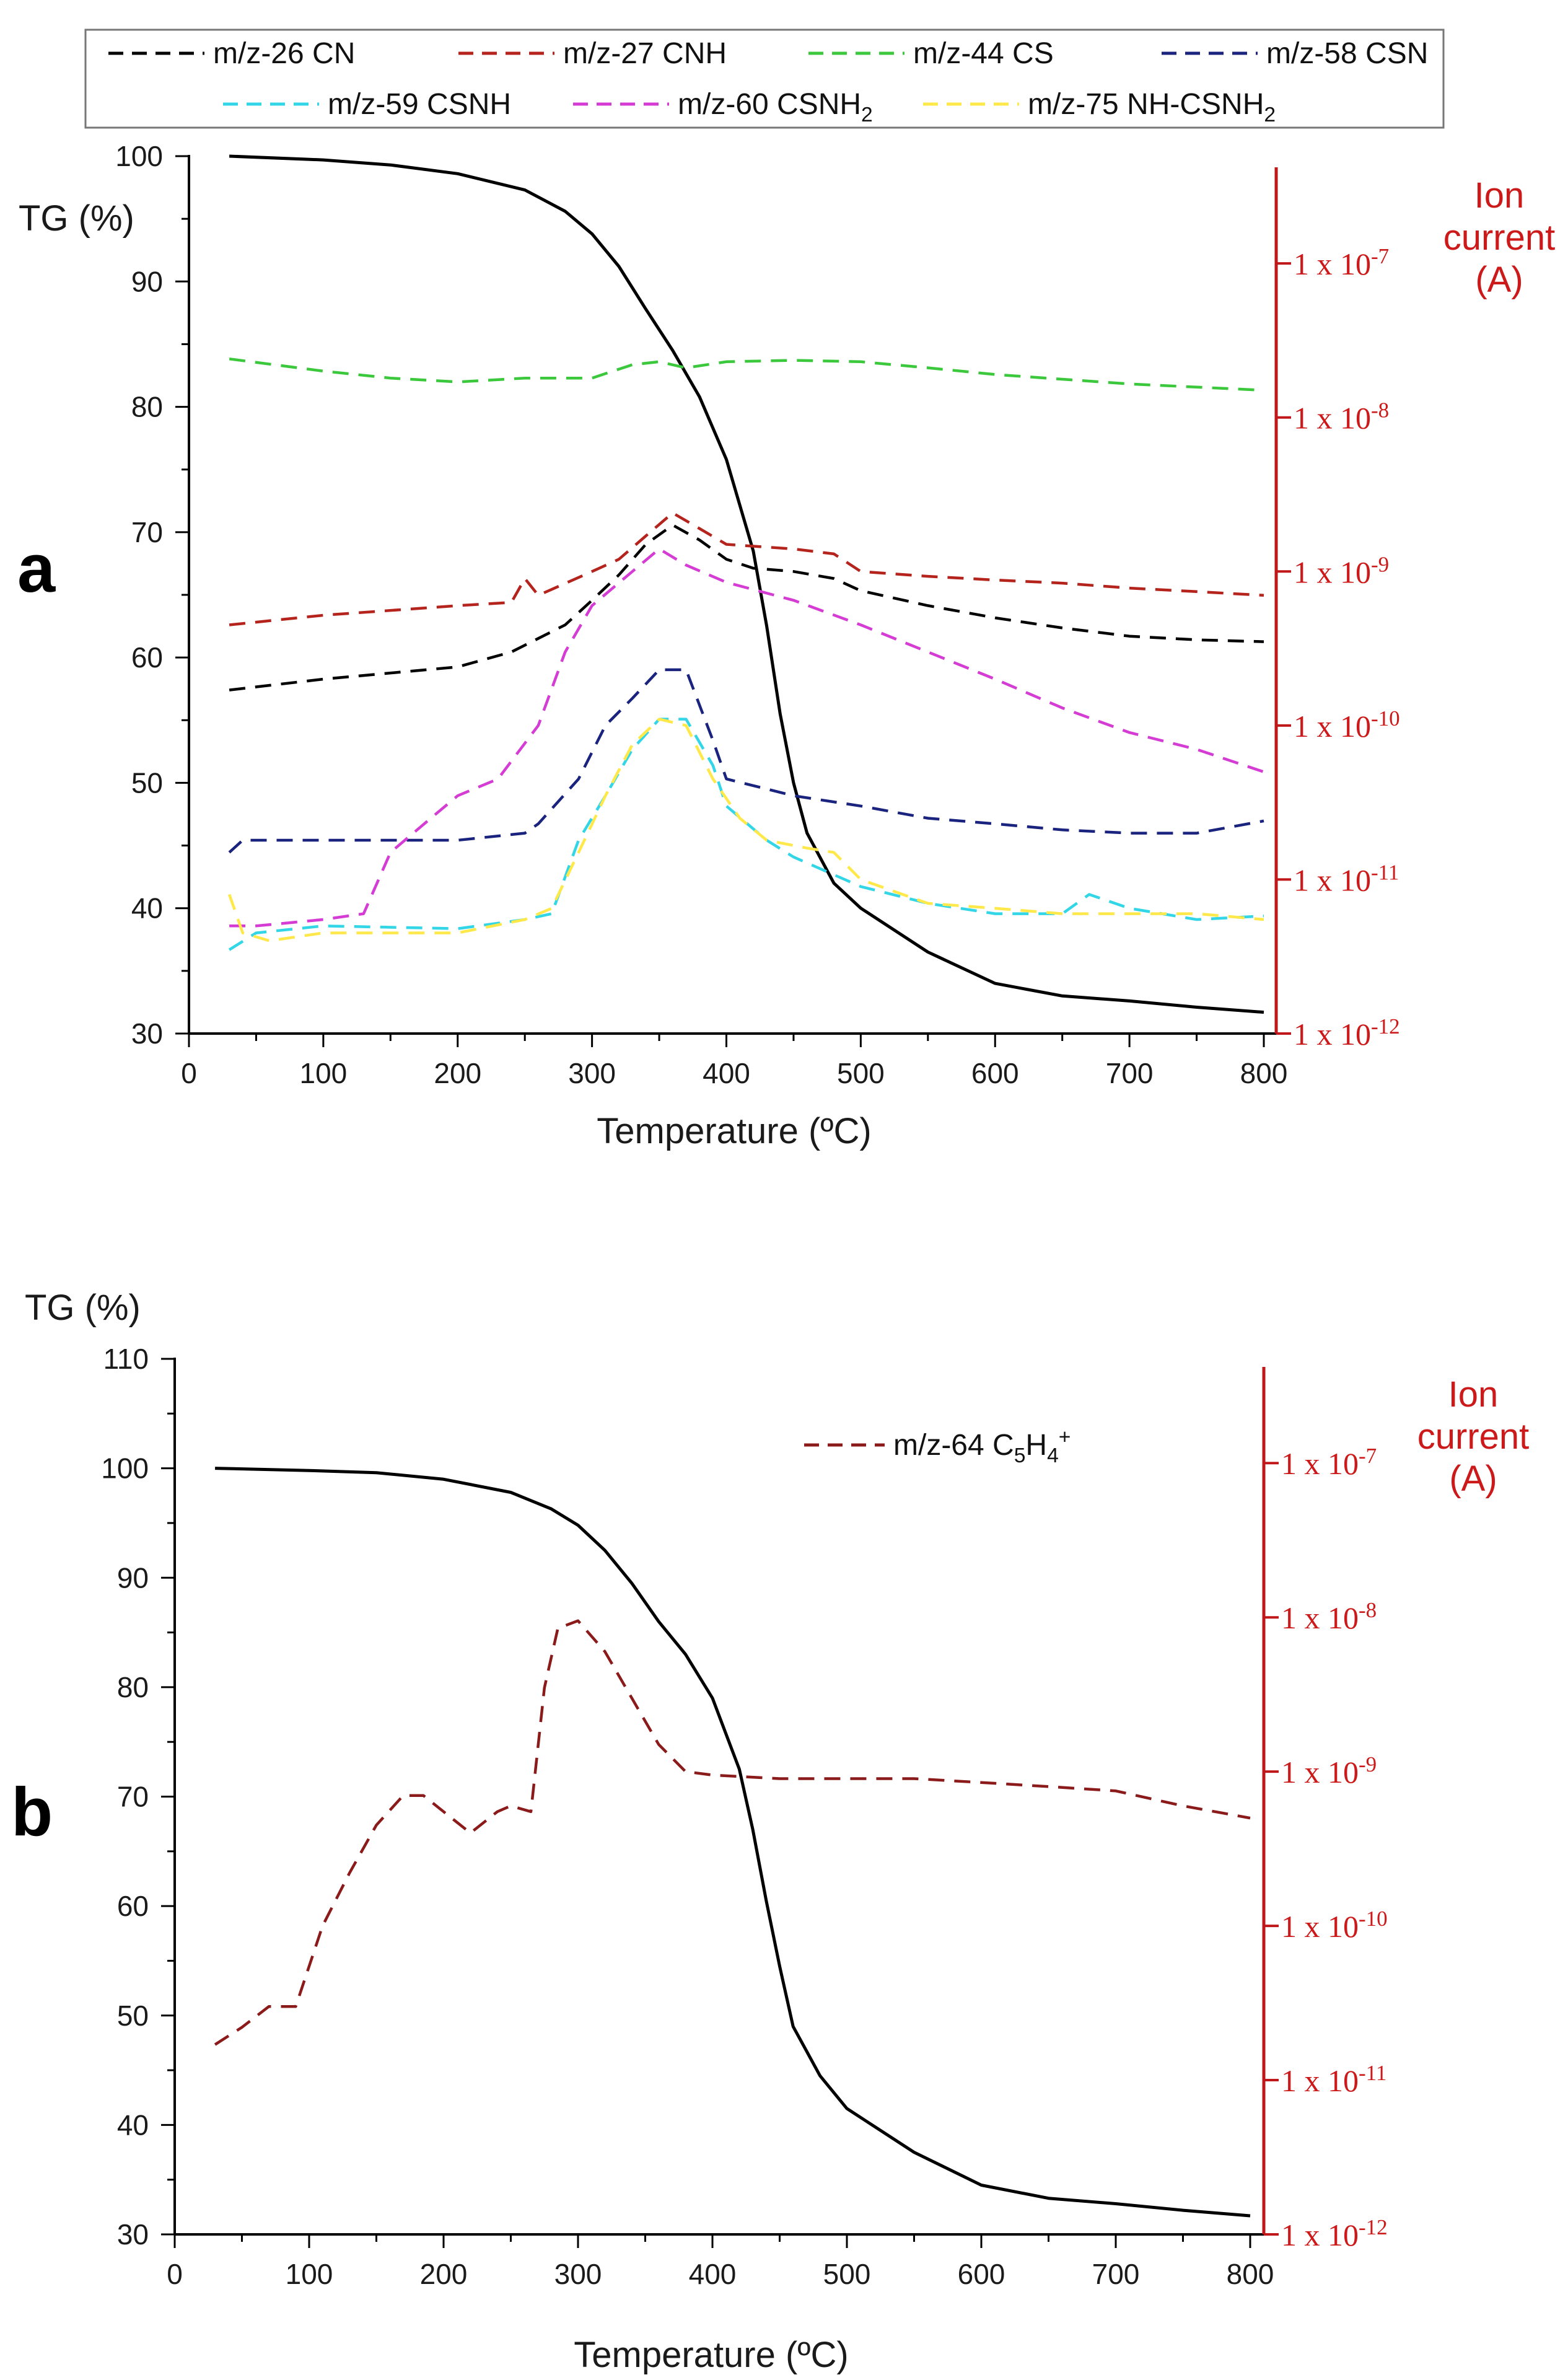  Describe the element at coordinates (419, 104) in the screenshot. I see `legend-item-m-z-59-csnh: m/z-59 CSNH` at that location.